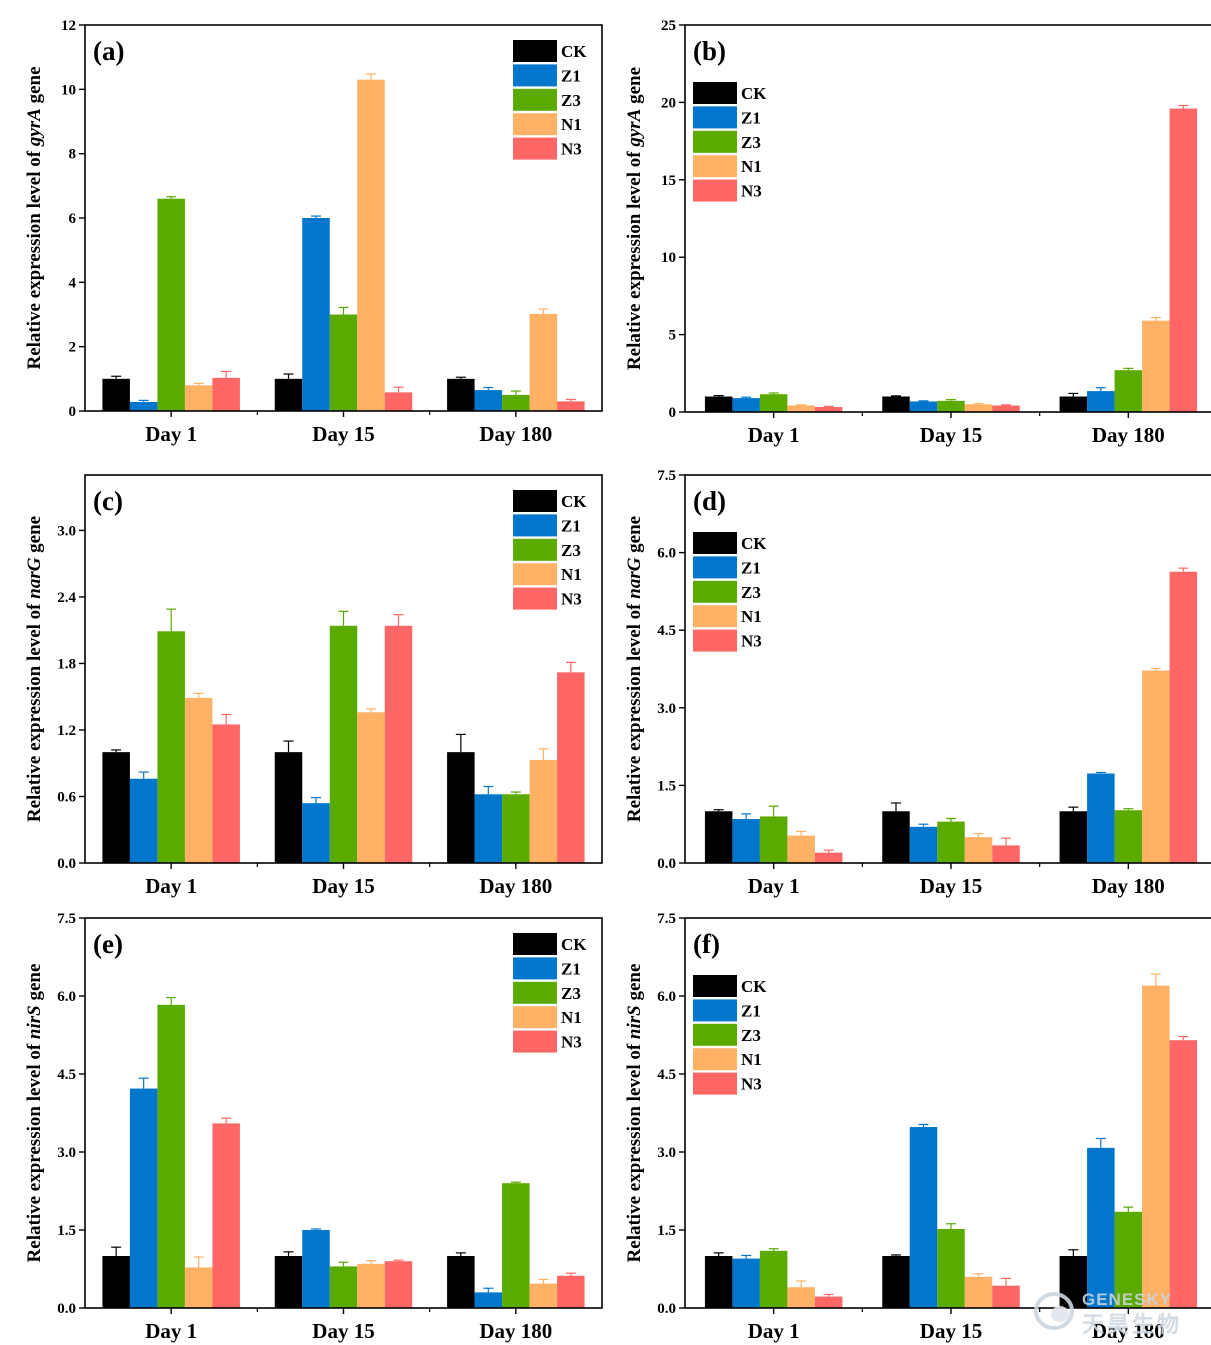 This screenshot has height=1345, width=1211. What do you see at coordinates (709, 51) in the screenshot?
I see `panel-label: (b)` at bounding box center [709, 51].